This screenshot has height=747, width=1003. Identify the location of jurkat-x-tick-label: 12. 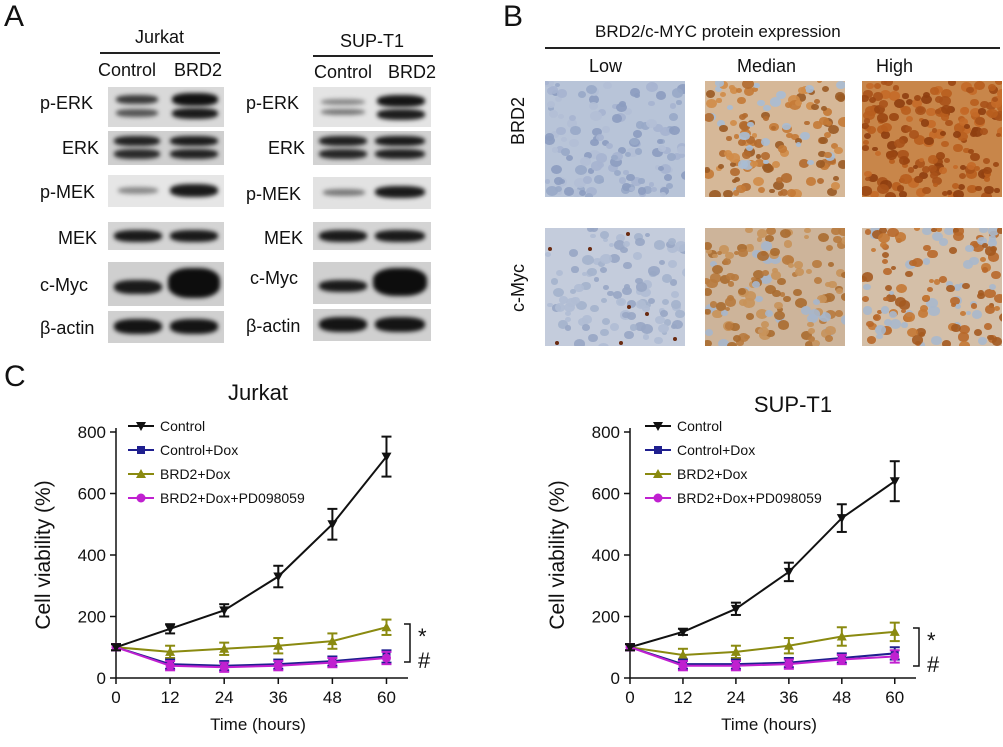
(170, 697).